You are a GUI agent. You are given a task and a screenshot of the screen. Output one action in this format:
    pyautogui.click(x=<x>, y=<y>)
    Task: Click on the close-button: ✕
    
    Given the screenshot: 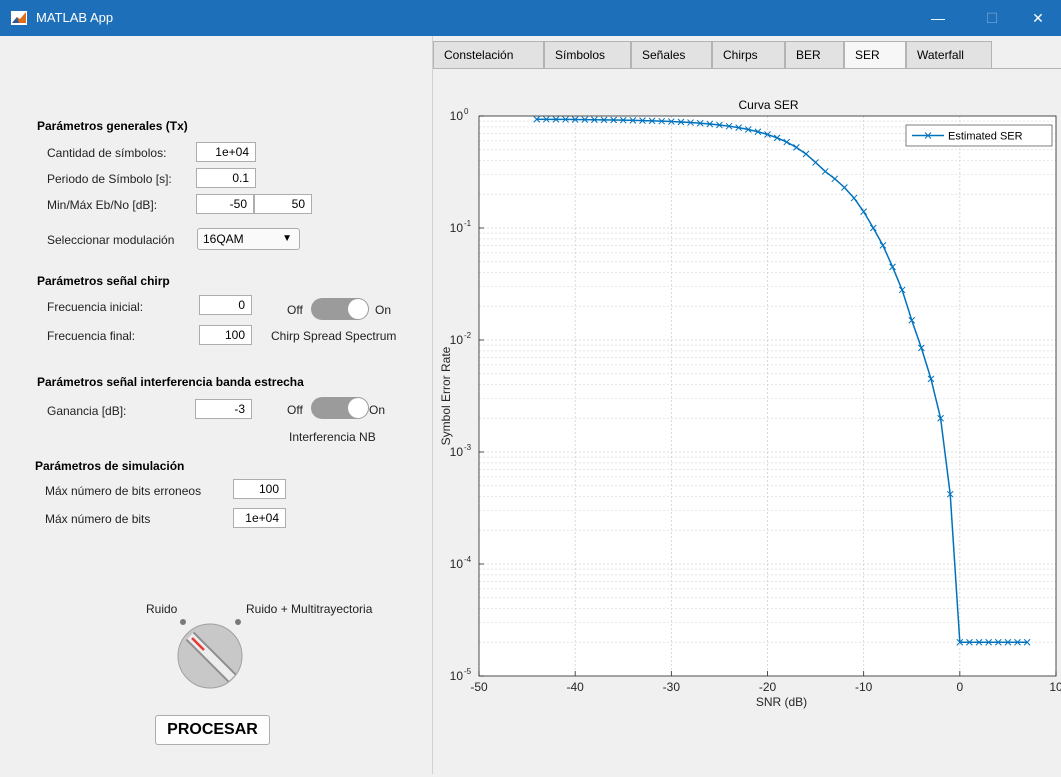 What is the action you would take?
    pyautogui.click(x=1038, y=18)
    